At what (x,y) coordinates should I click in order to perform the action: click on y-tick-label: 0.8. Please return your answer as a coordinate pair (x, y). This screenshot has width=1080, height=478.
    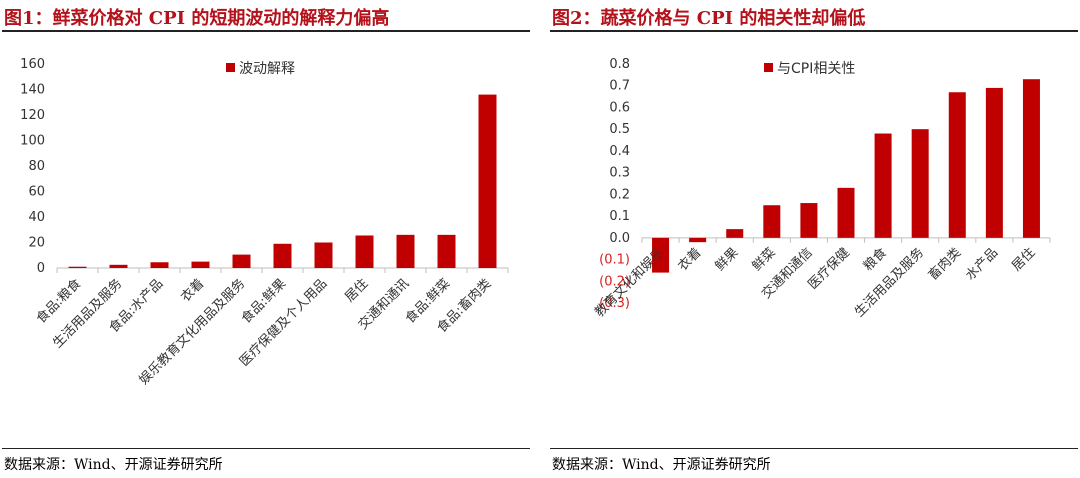
    Looking at the image, I should click on (619, 64).